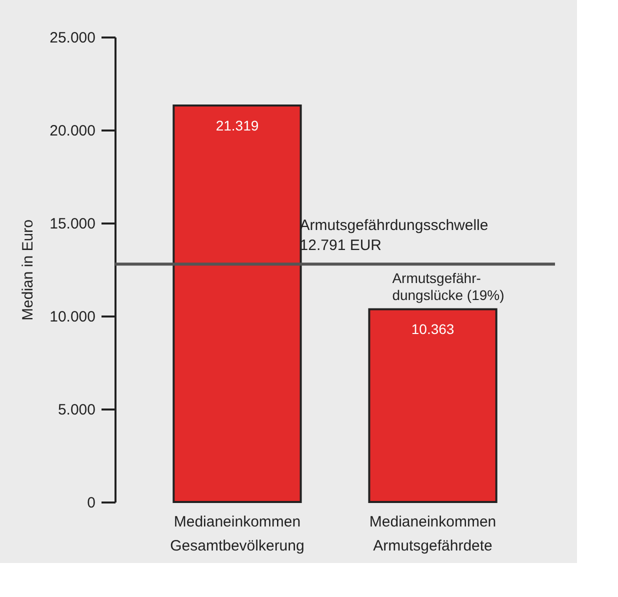 The height and width of the screenshot is (597, 618). What do you see at coordinates (237, 534) in the screenshot?
I see `x-tick-label: Medianeinkommen Gesamtbevölkerung` at bounding box center [237, 534].